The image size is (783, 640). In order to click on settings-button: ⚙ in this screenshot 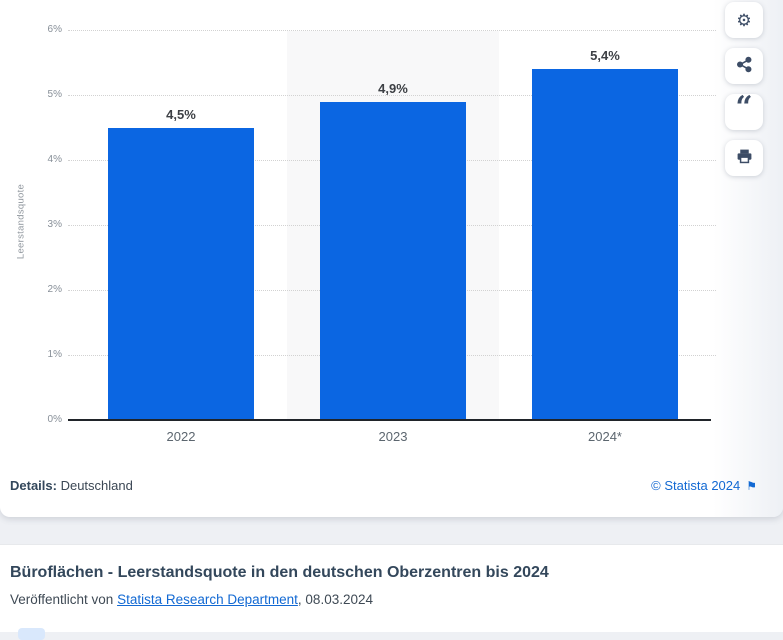, I will do `click(744, 20)`.